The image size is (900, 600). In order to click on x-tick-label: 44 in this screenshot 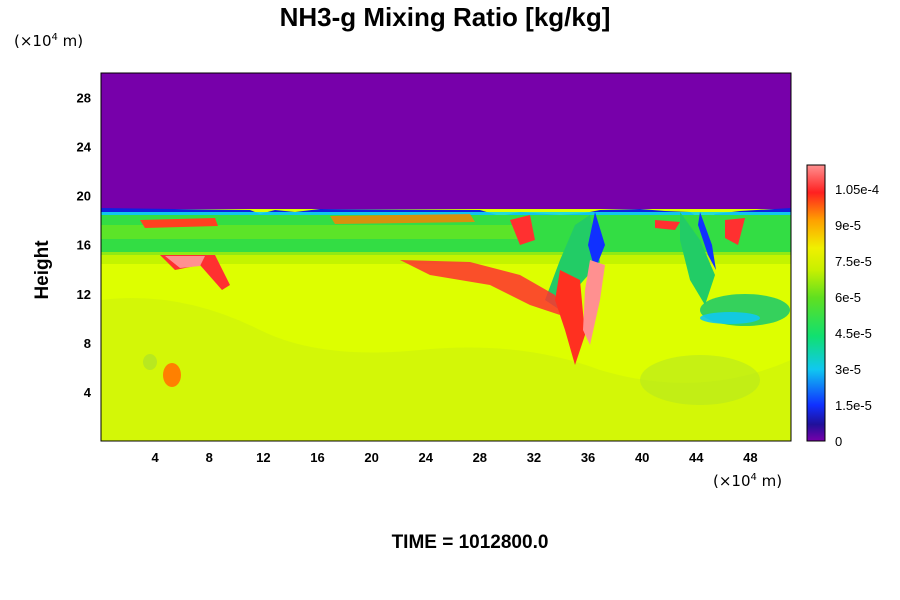, I will do `click(696, 457)`.